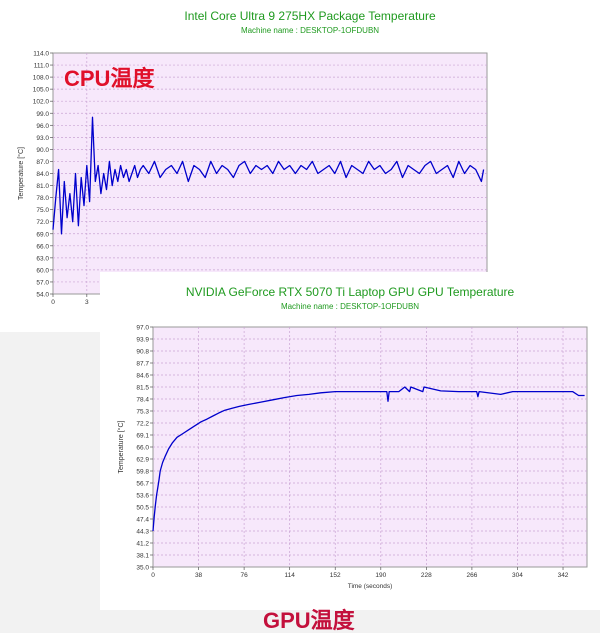 The image size is (600, 633). What do you see at coordinates (142, 568) in the screenshot?
I see `gpu-y-tick-label: 35.0` at bounding box center [142, 568].